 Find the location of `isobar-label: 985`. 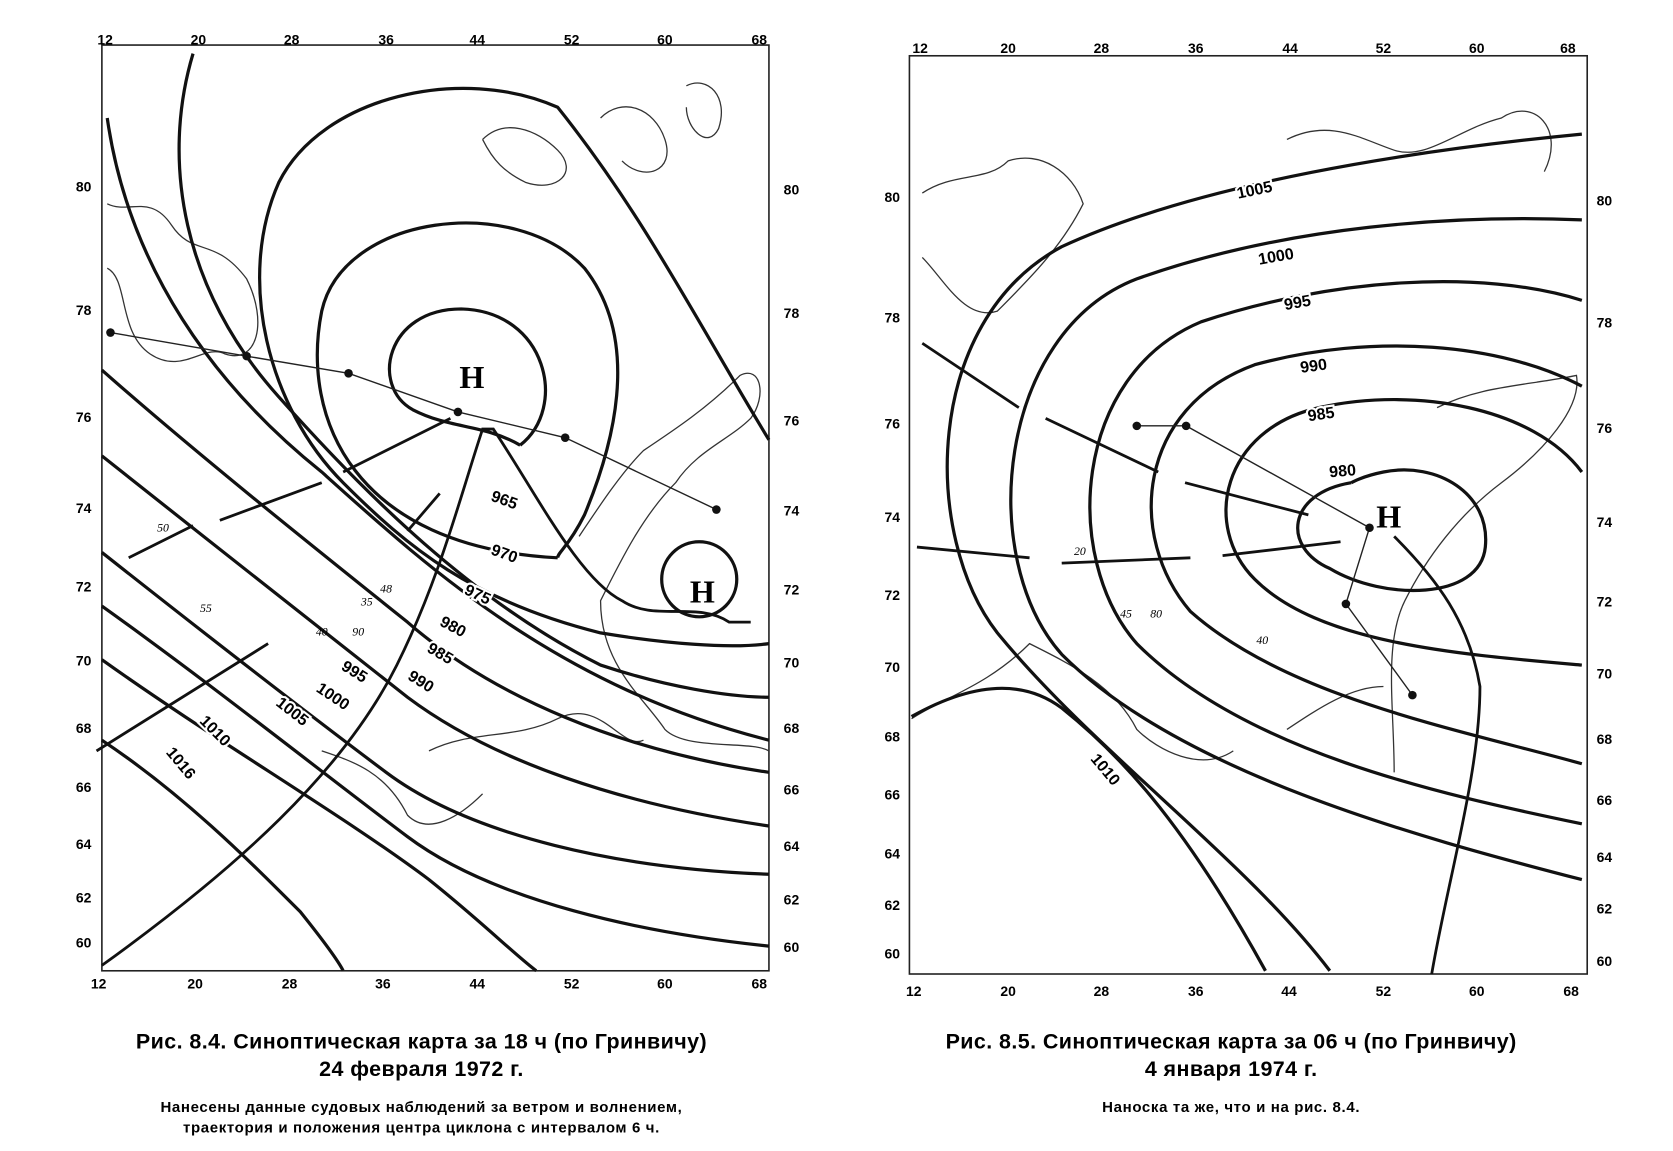

isobar-label: 985 is located at coordinates (440, 653).